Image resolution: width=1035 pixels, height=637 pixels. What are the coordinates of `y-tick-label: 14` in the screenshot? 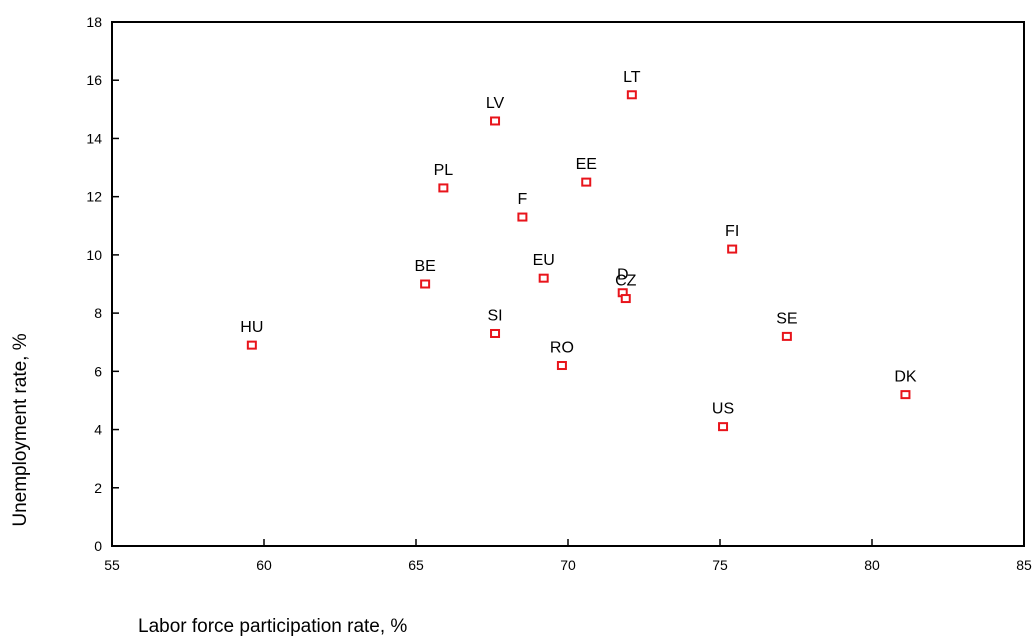 It's located at (94, 138).